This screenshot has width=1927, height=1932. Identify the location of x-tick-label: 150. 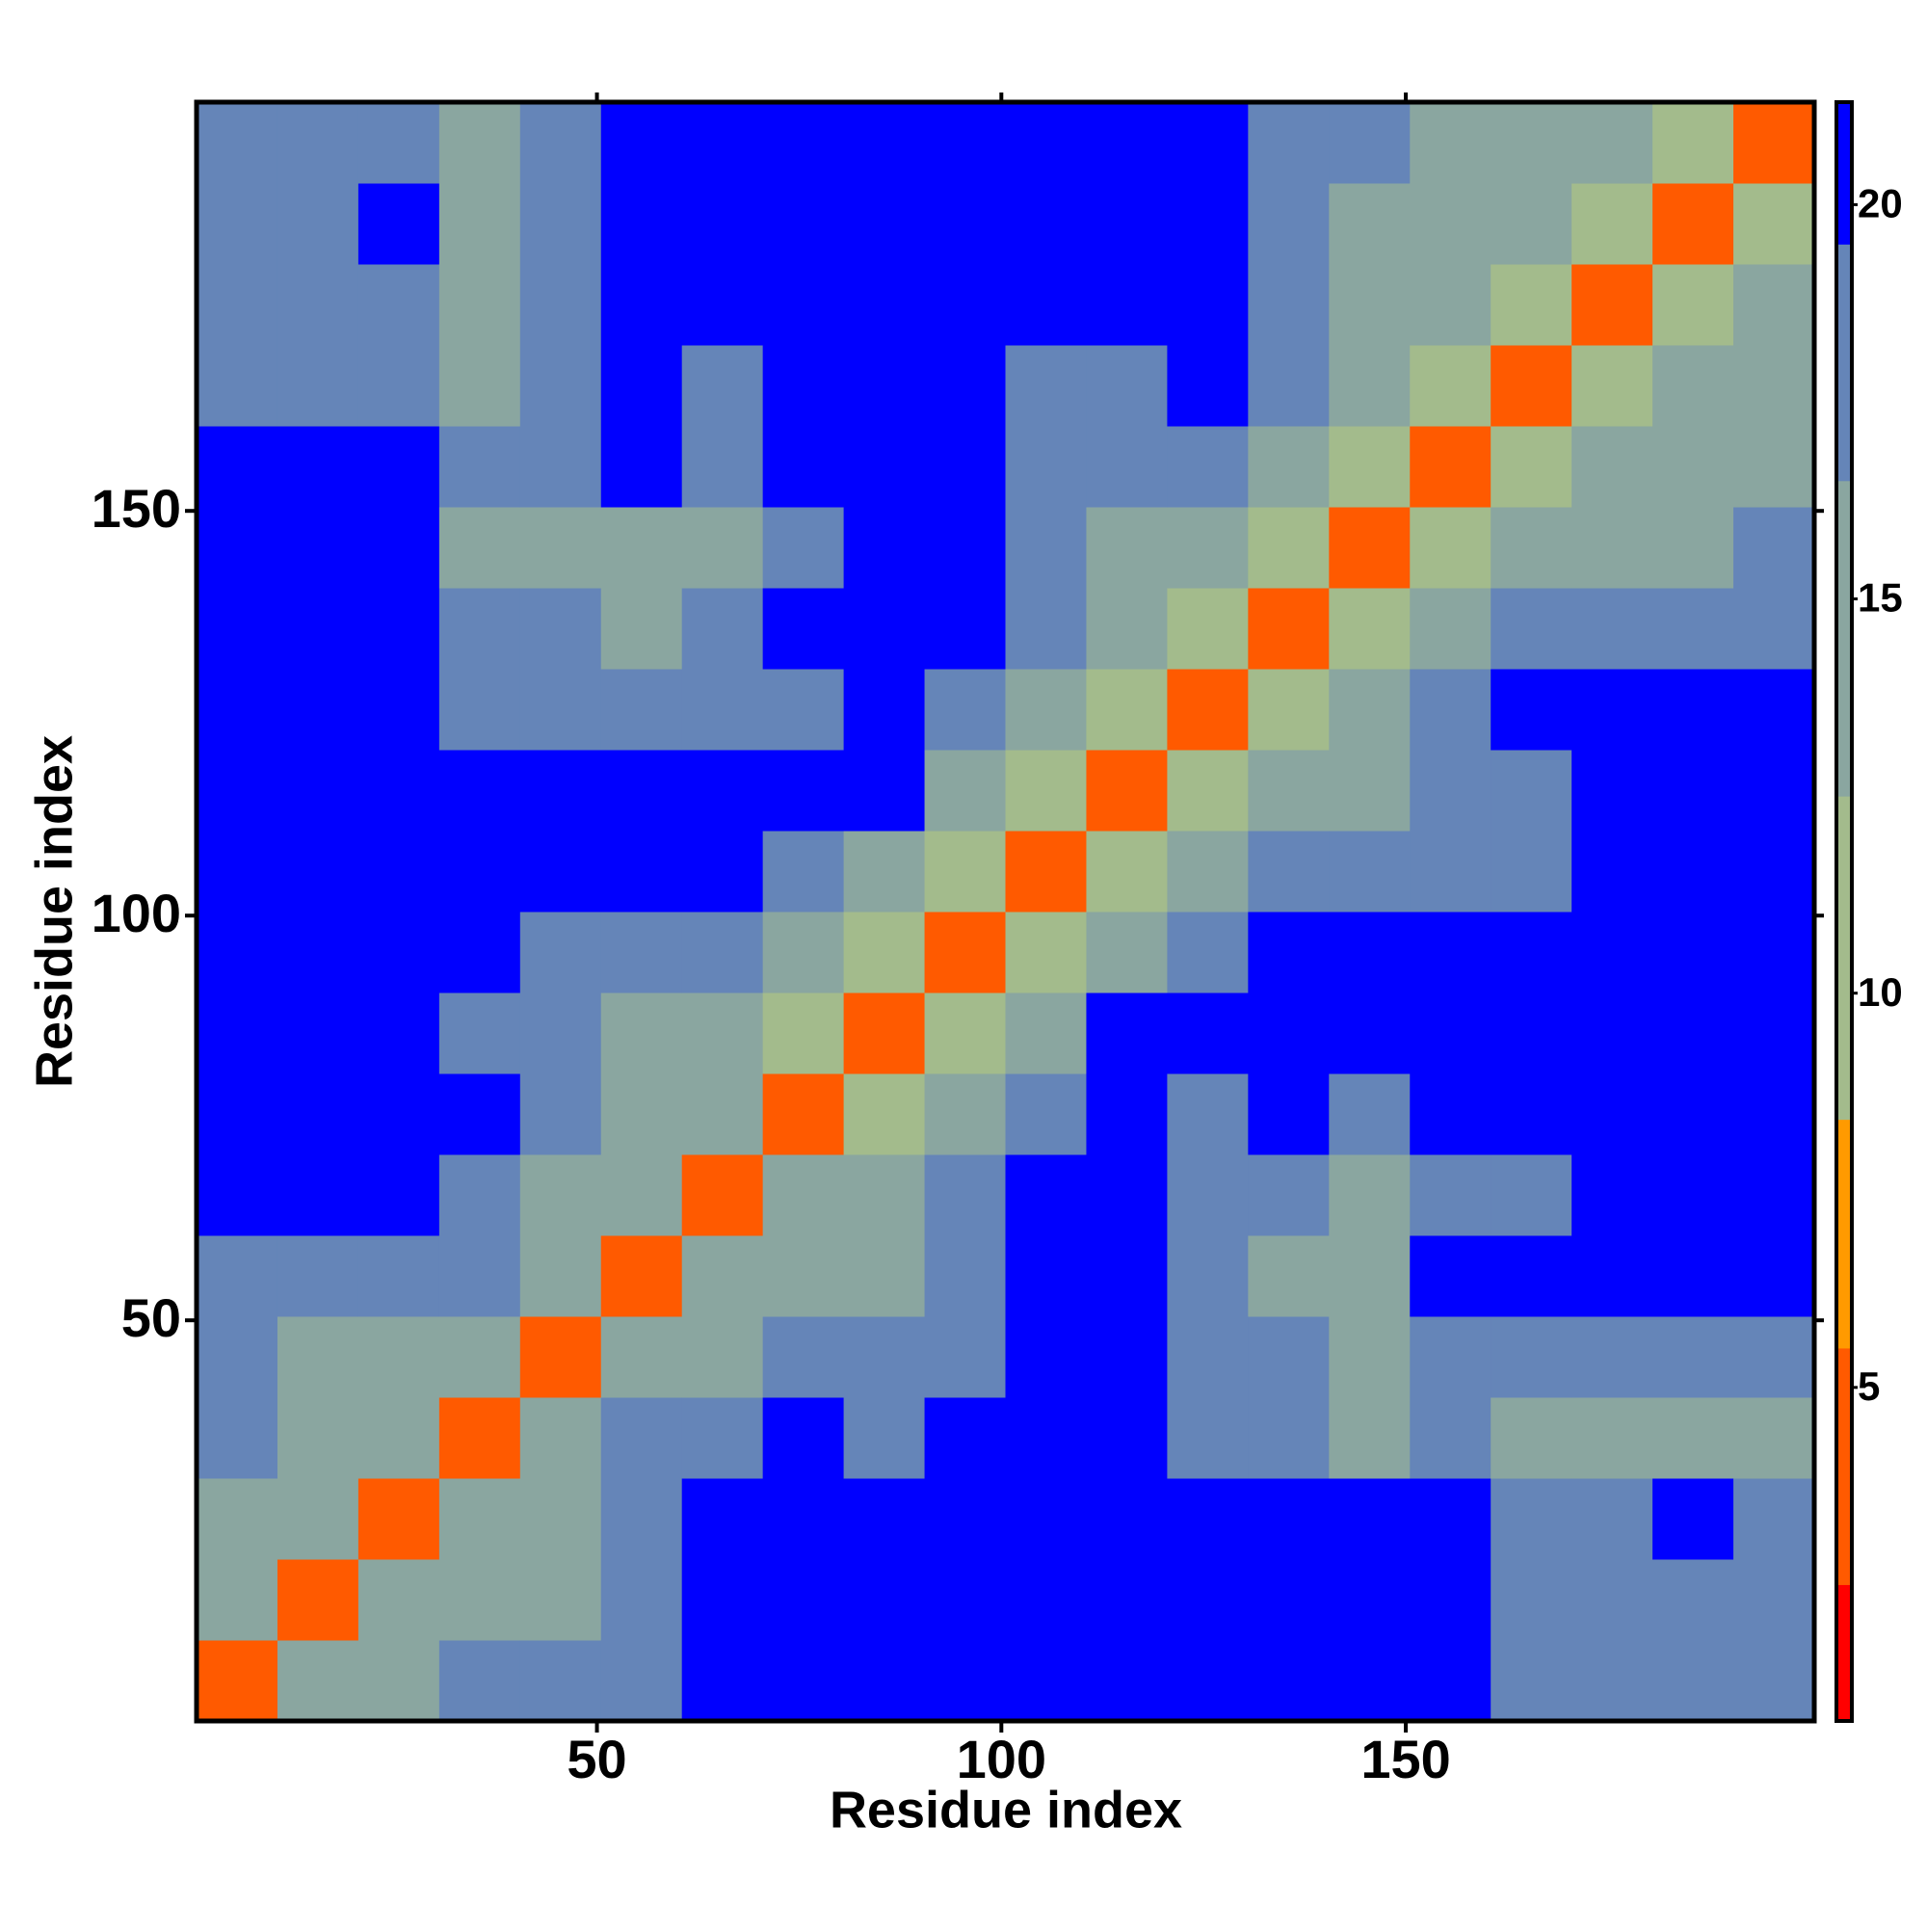
(1405, 1759).